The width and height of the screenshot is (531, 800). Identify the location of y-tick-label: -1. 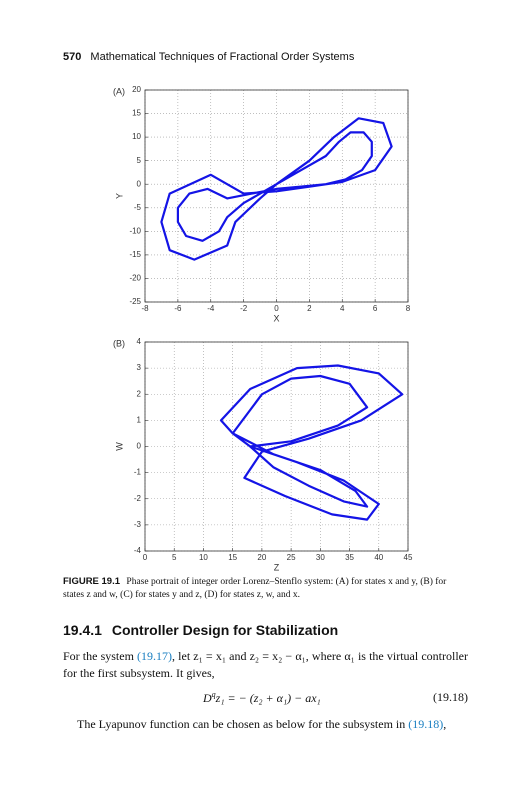
(138, 472).